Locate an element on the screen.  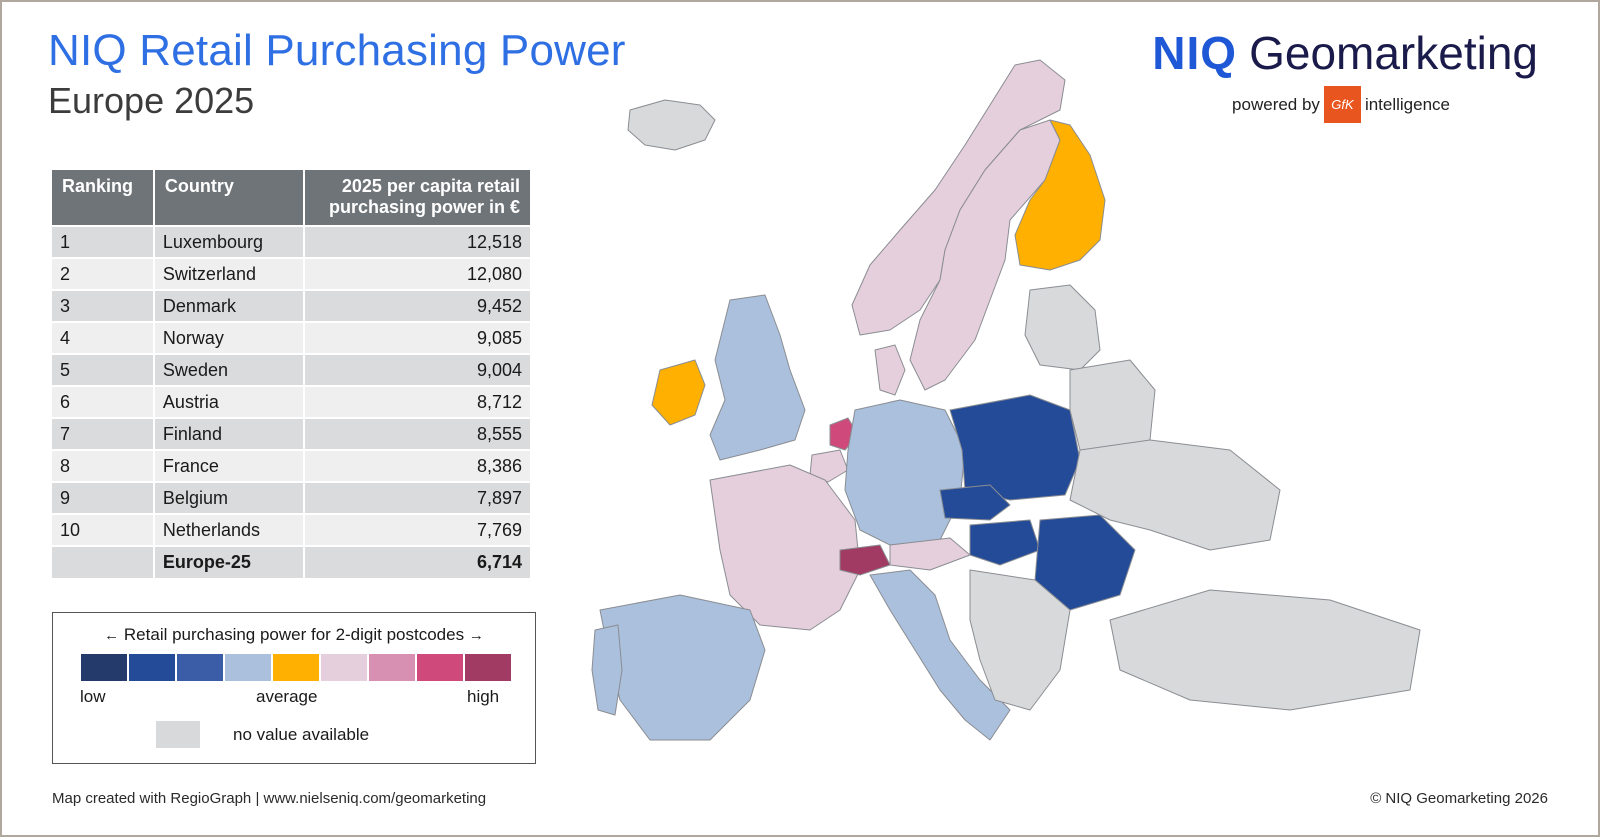
gfk-logo: GfK is located at coordinates (1342, 104).